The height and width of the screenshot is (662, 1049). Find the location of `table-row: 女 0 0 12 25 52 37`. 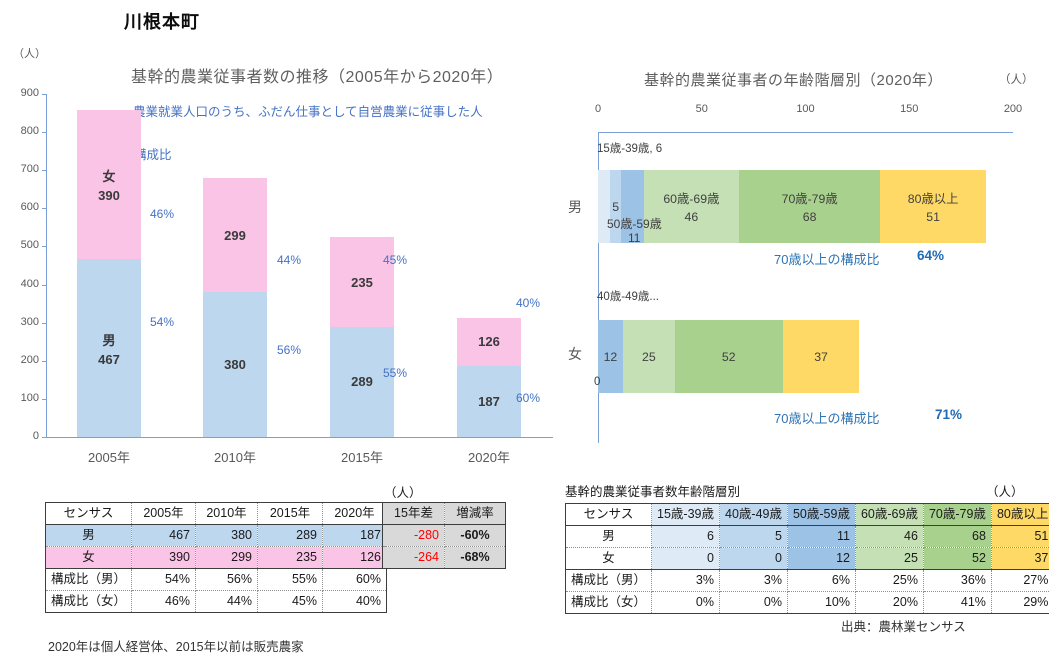

table-row: 女 0 0 12 25 52 37 is located at coordinates (806, 558).